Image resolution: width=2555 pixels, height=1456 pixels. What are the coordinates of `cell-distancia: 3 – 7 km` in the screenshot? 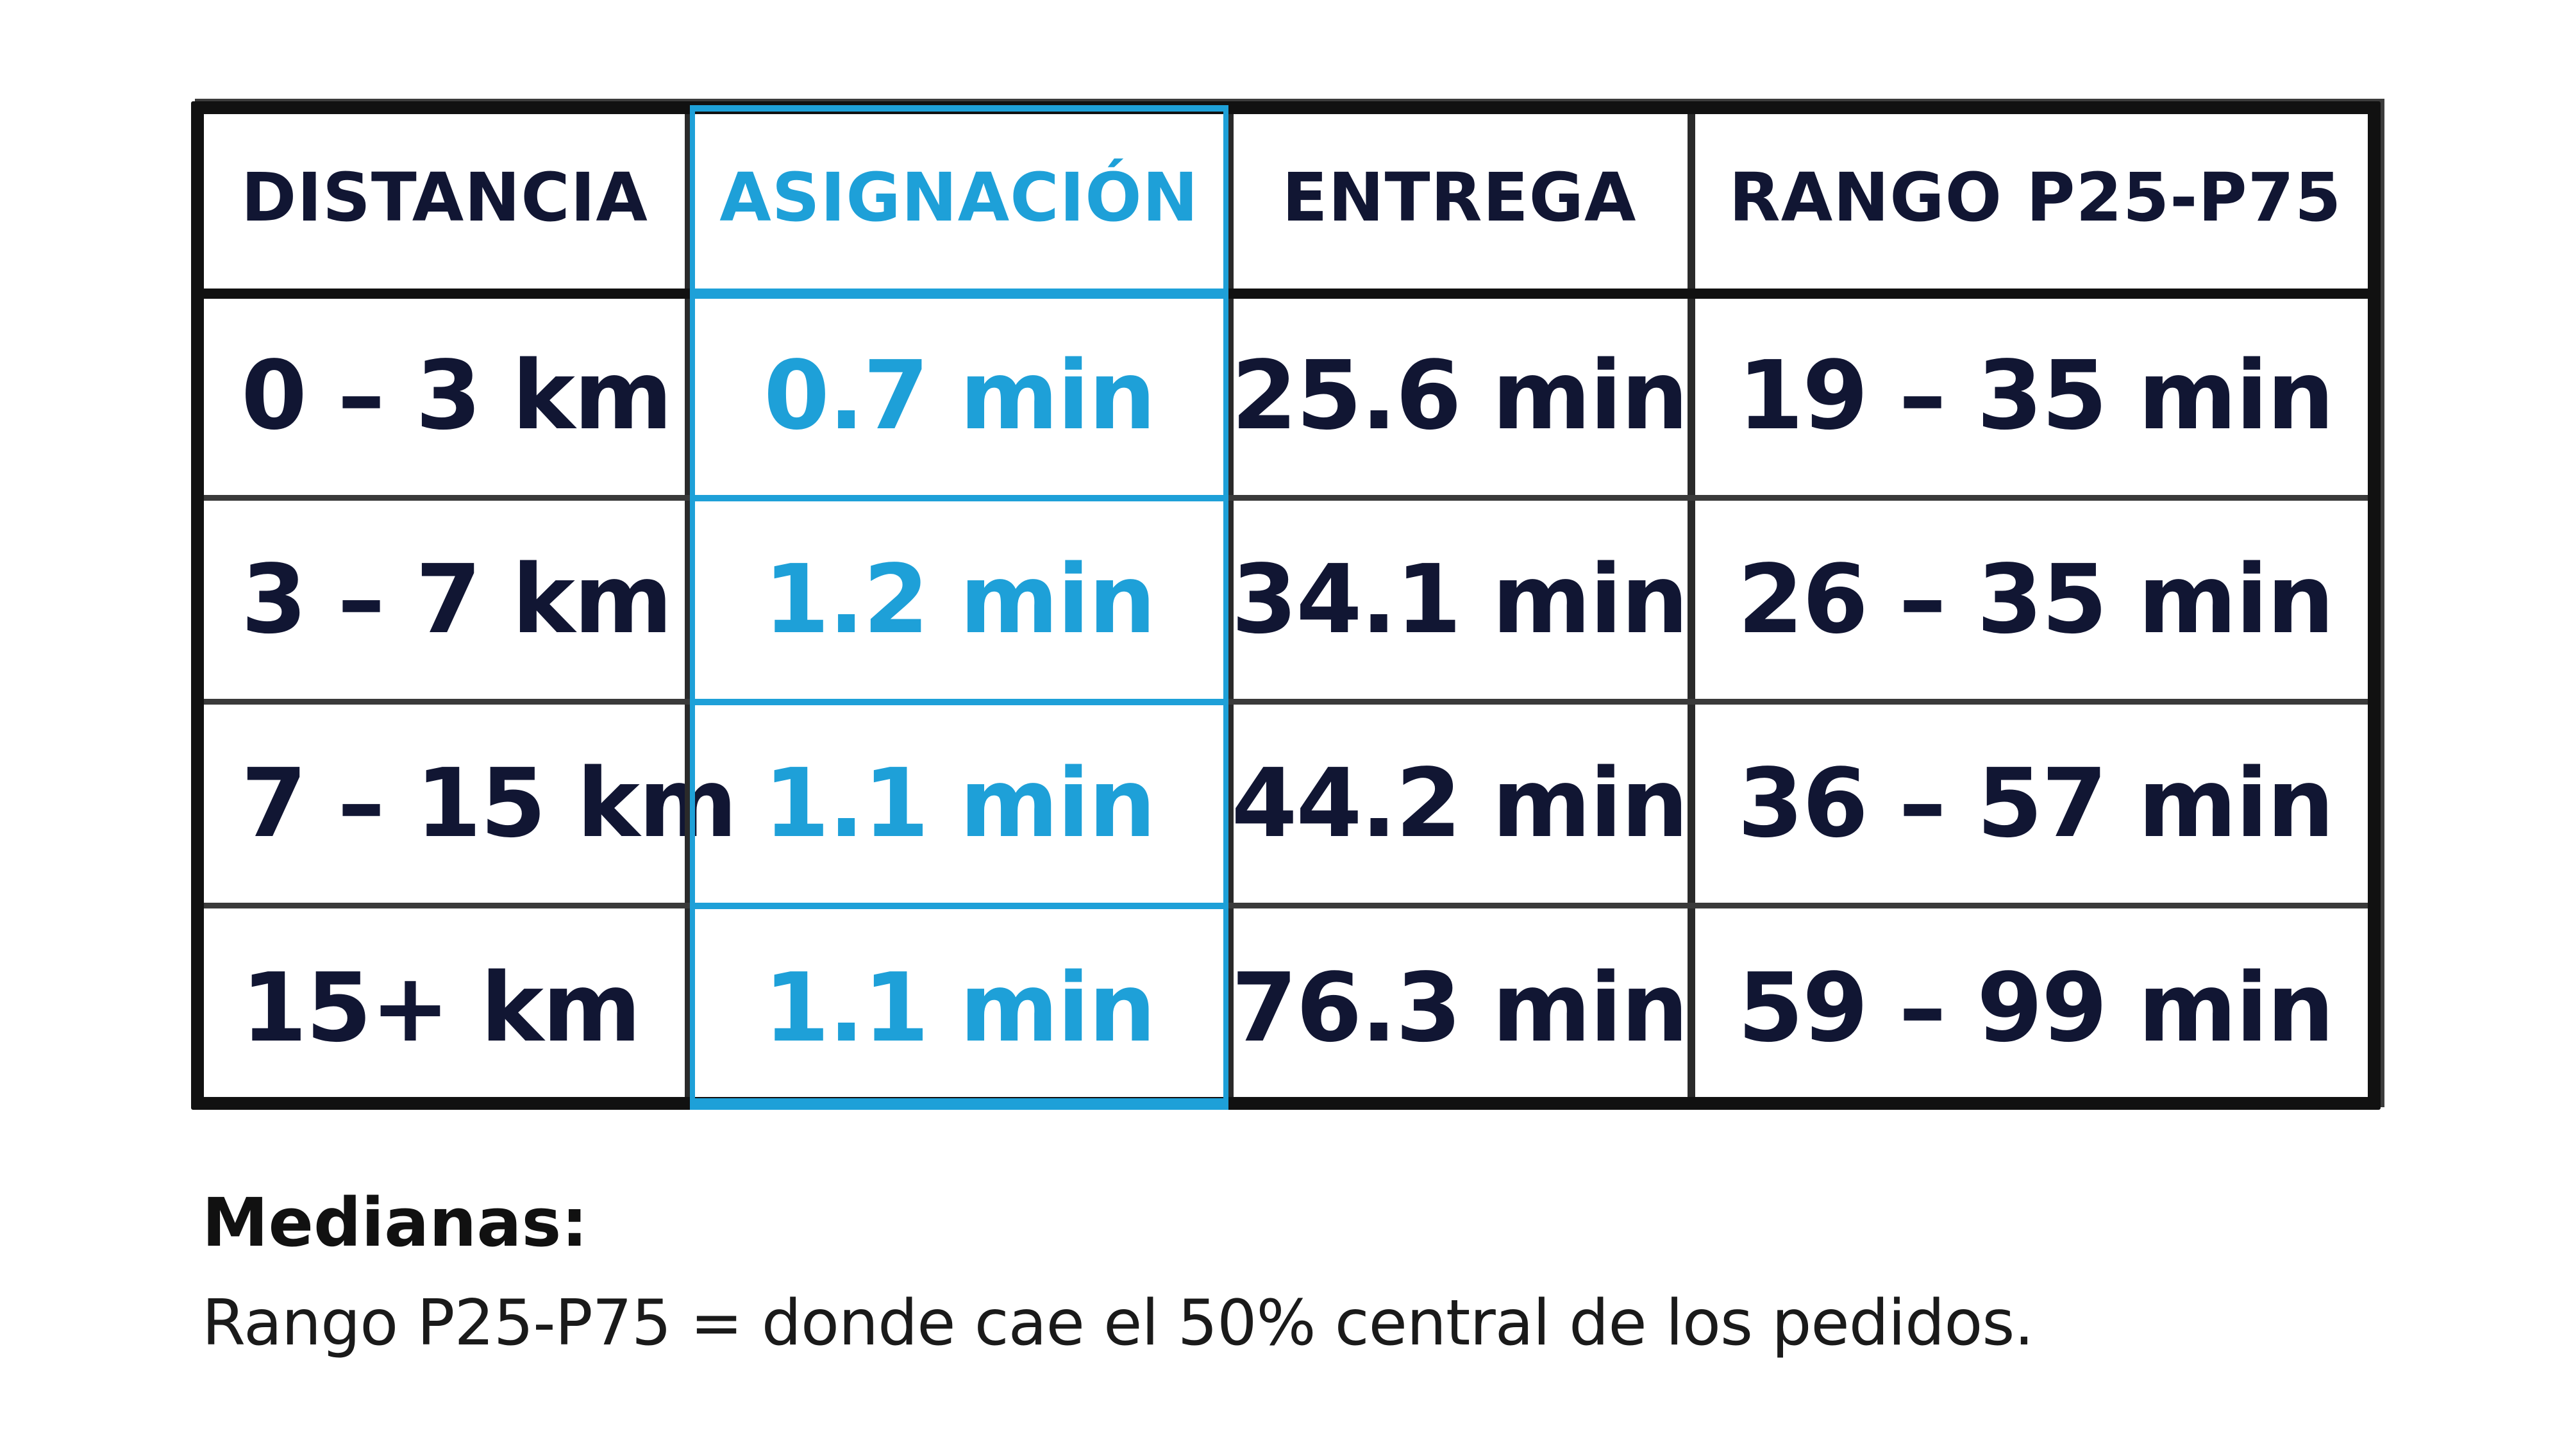 It's located at (457, 599).